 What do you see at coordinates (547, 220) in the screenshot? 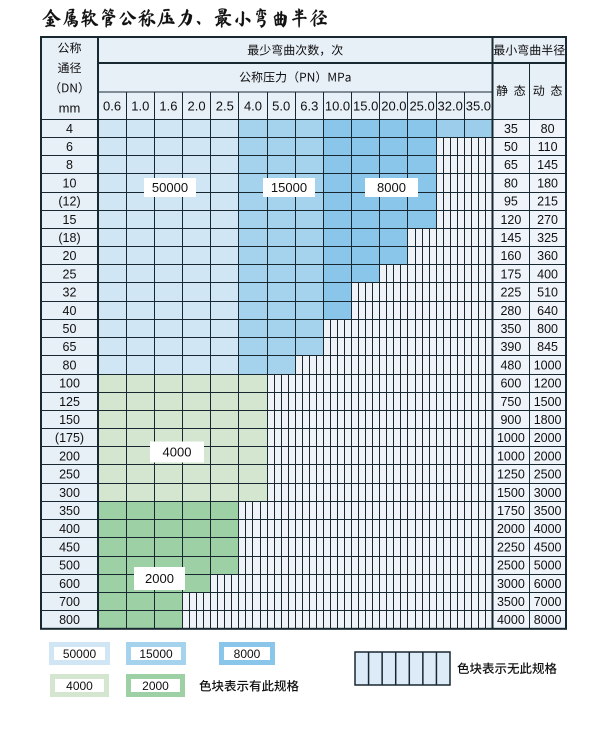
I see `svg-text: 270` at bounding box center [547, 220].